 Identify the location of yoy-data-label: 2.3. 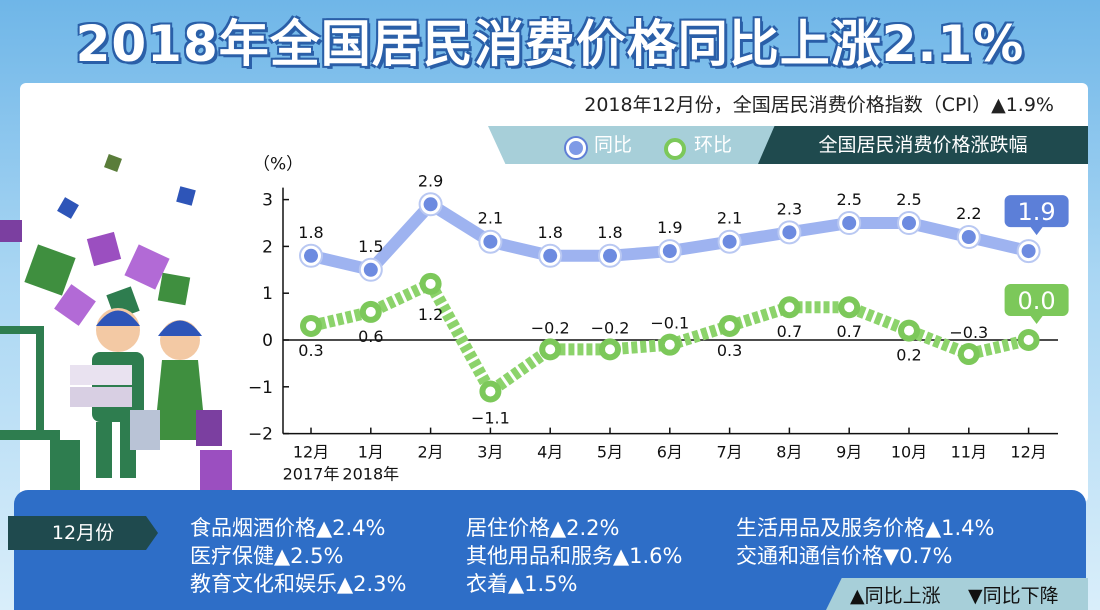
(789, 208).